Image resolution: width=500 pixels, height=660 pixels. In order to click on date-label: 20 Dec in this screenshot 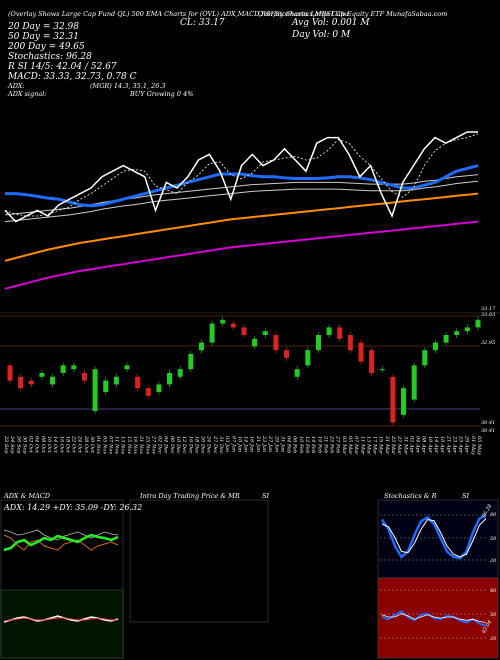, I will do `click(203, 444)`.